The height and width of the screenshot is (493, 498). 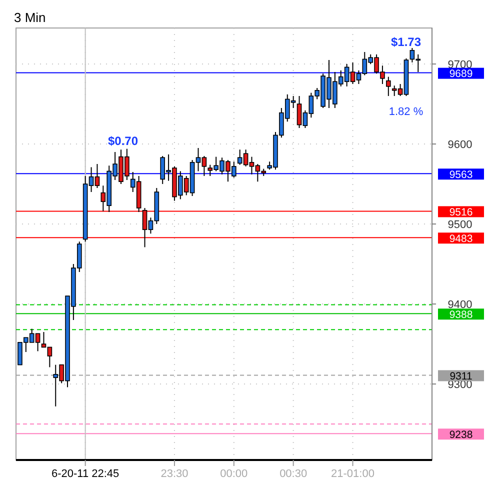 I want to click on x-tick-label: 00:00, so click(x=234, y=474).